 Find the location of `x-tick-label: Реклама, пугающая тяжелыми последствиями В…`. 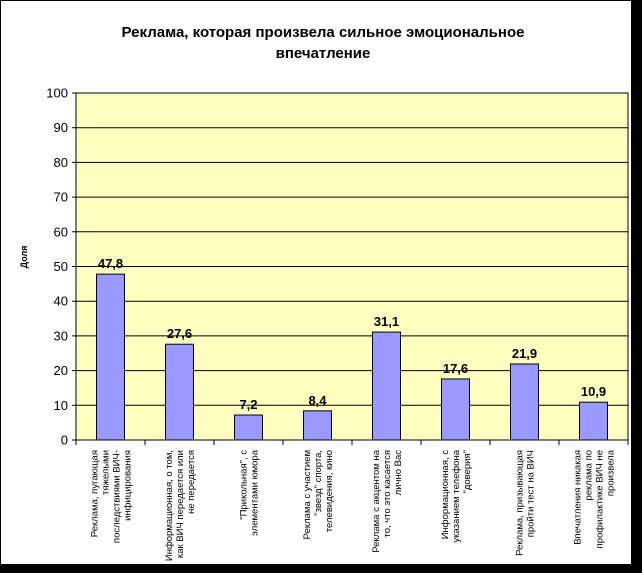

x-tick-label: Реклама, пугающая тяжелыми последствиями В… is located at coordinates (112, 496).